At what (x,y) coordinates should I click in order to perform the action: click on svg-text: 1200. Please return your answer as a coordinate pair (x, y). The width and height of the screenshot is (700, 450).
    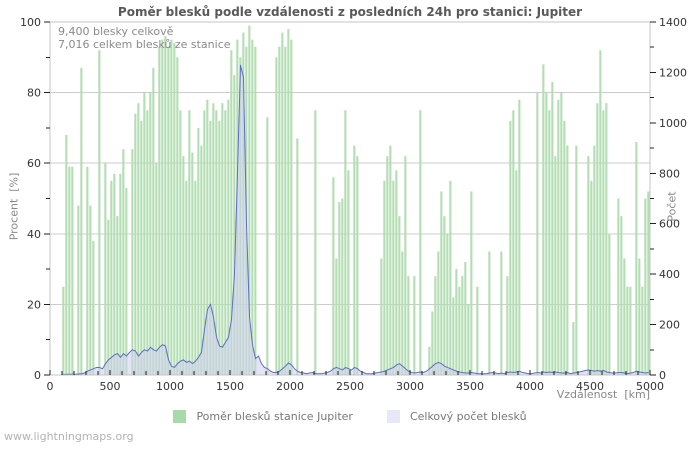
    Looking at the image, I should click on (673, 72).